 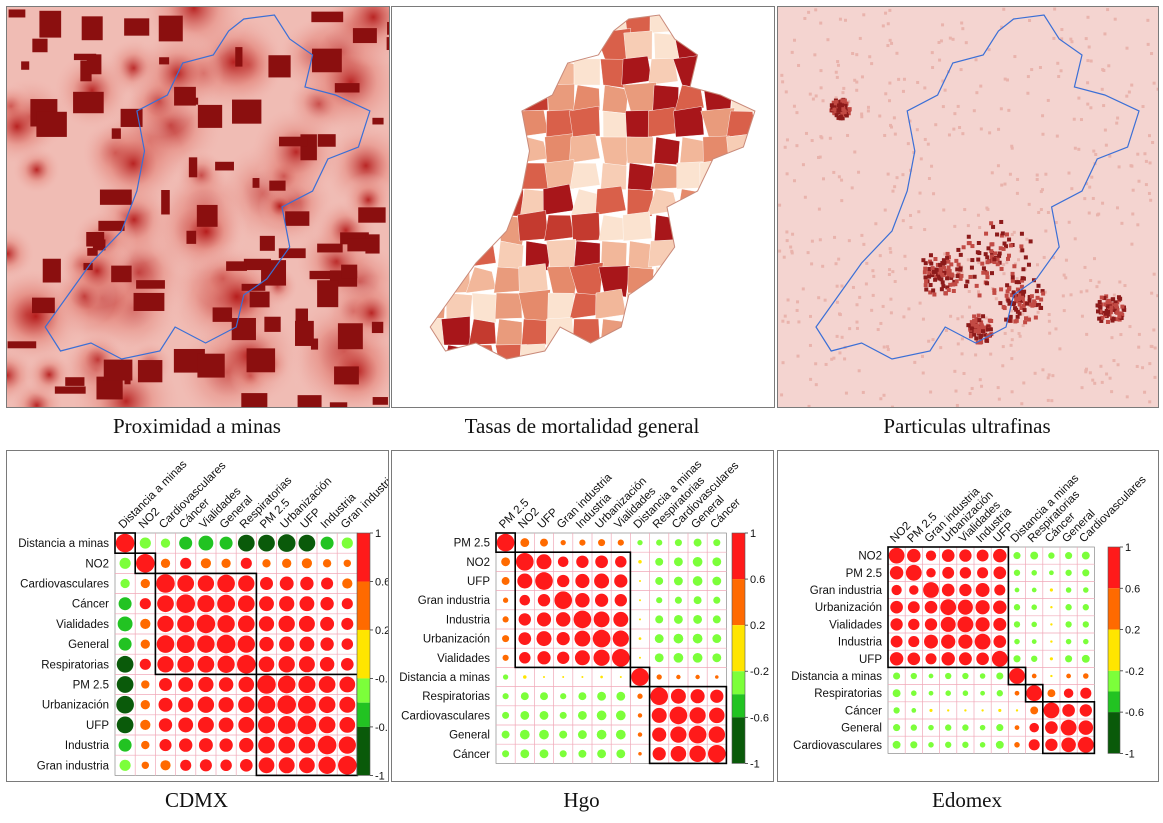 I want to click on colorbar-tick-label: 0.2, so click(x=1132, y=631).